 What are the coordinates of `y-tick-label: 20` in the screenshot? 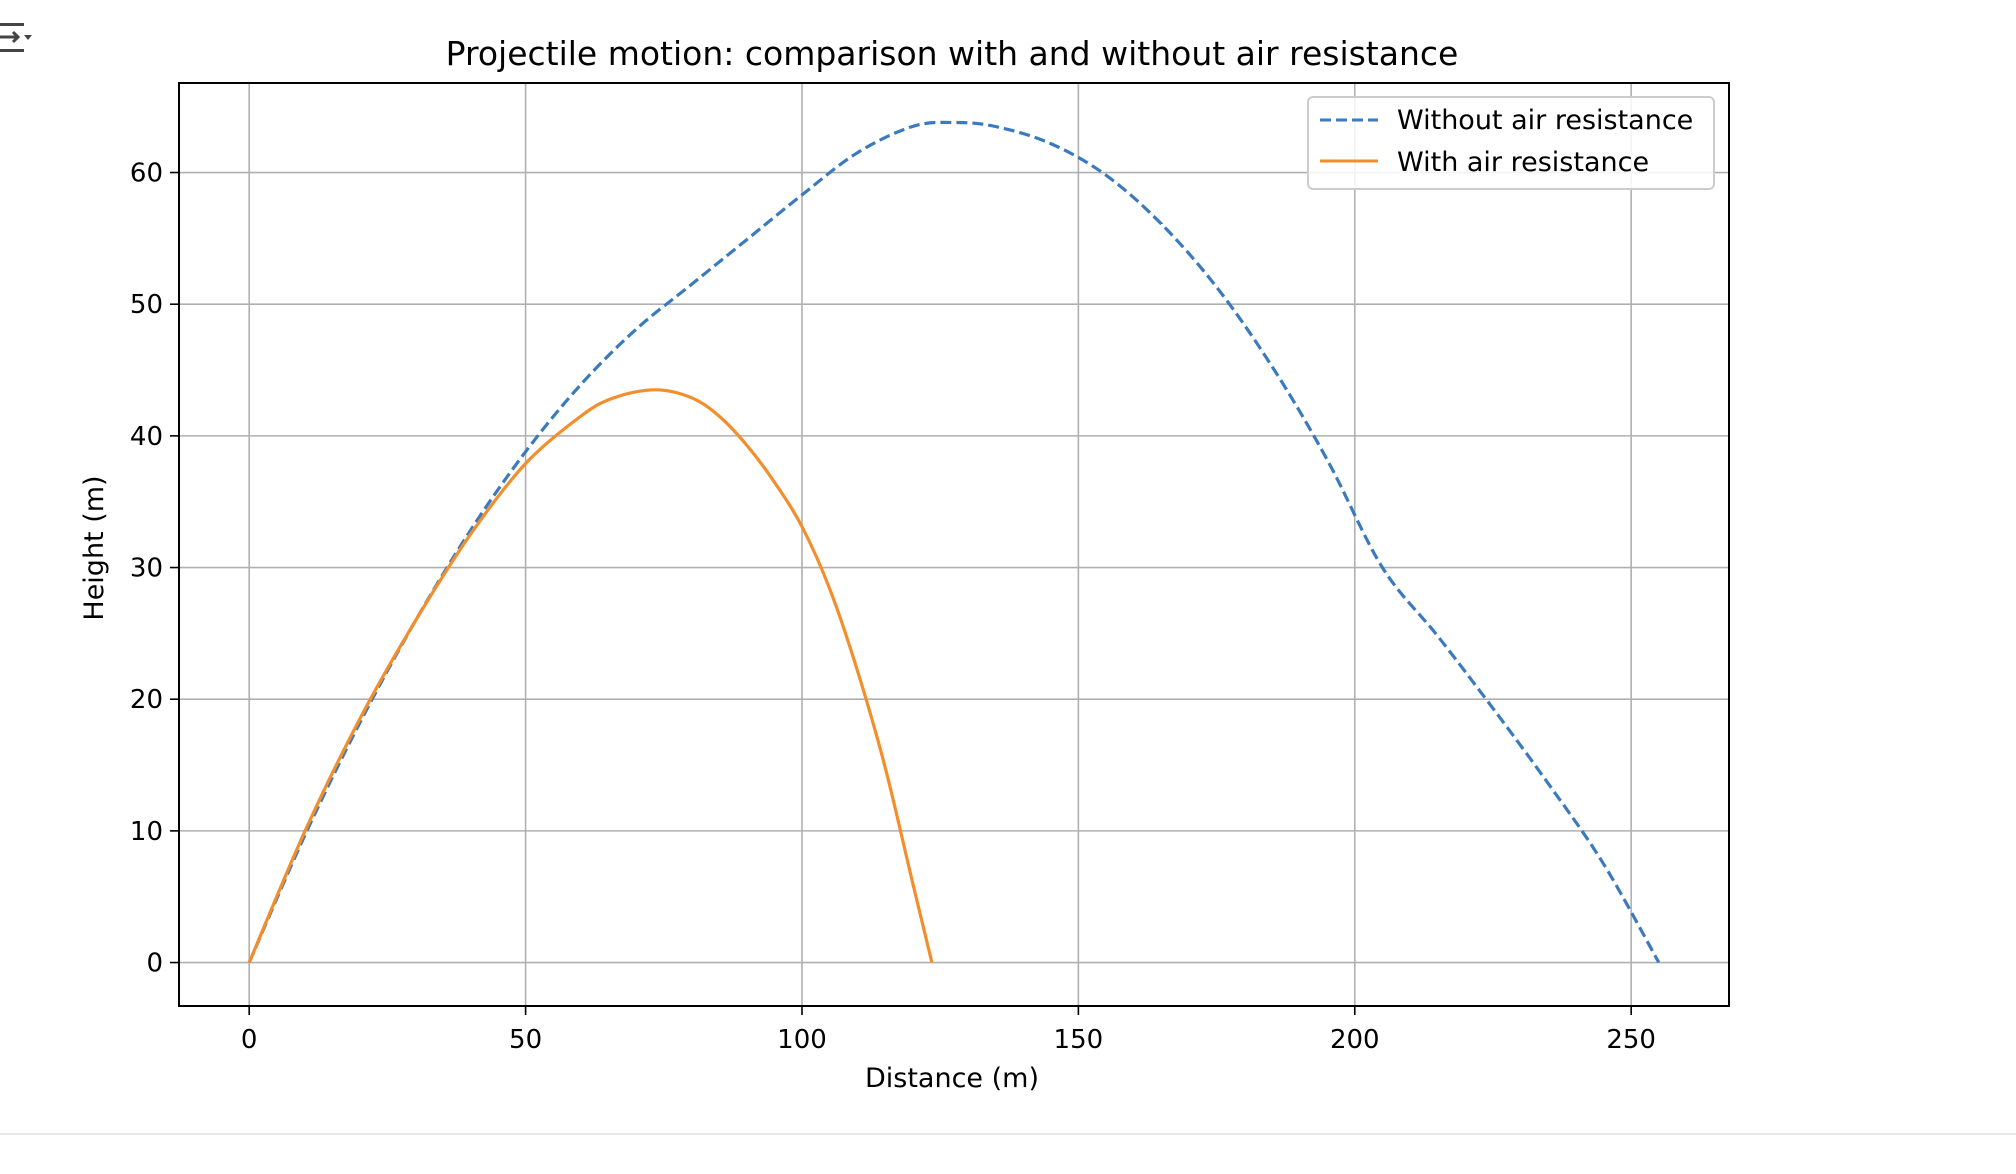 It's located at (146, 700).